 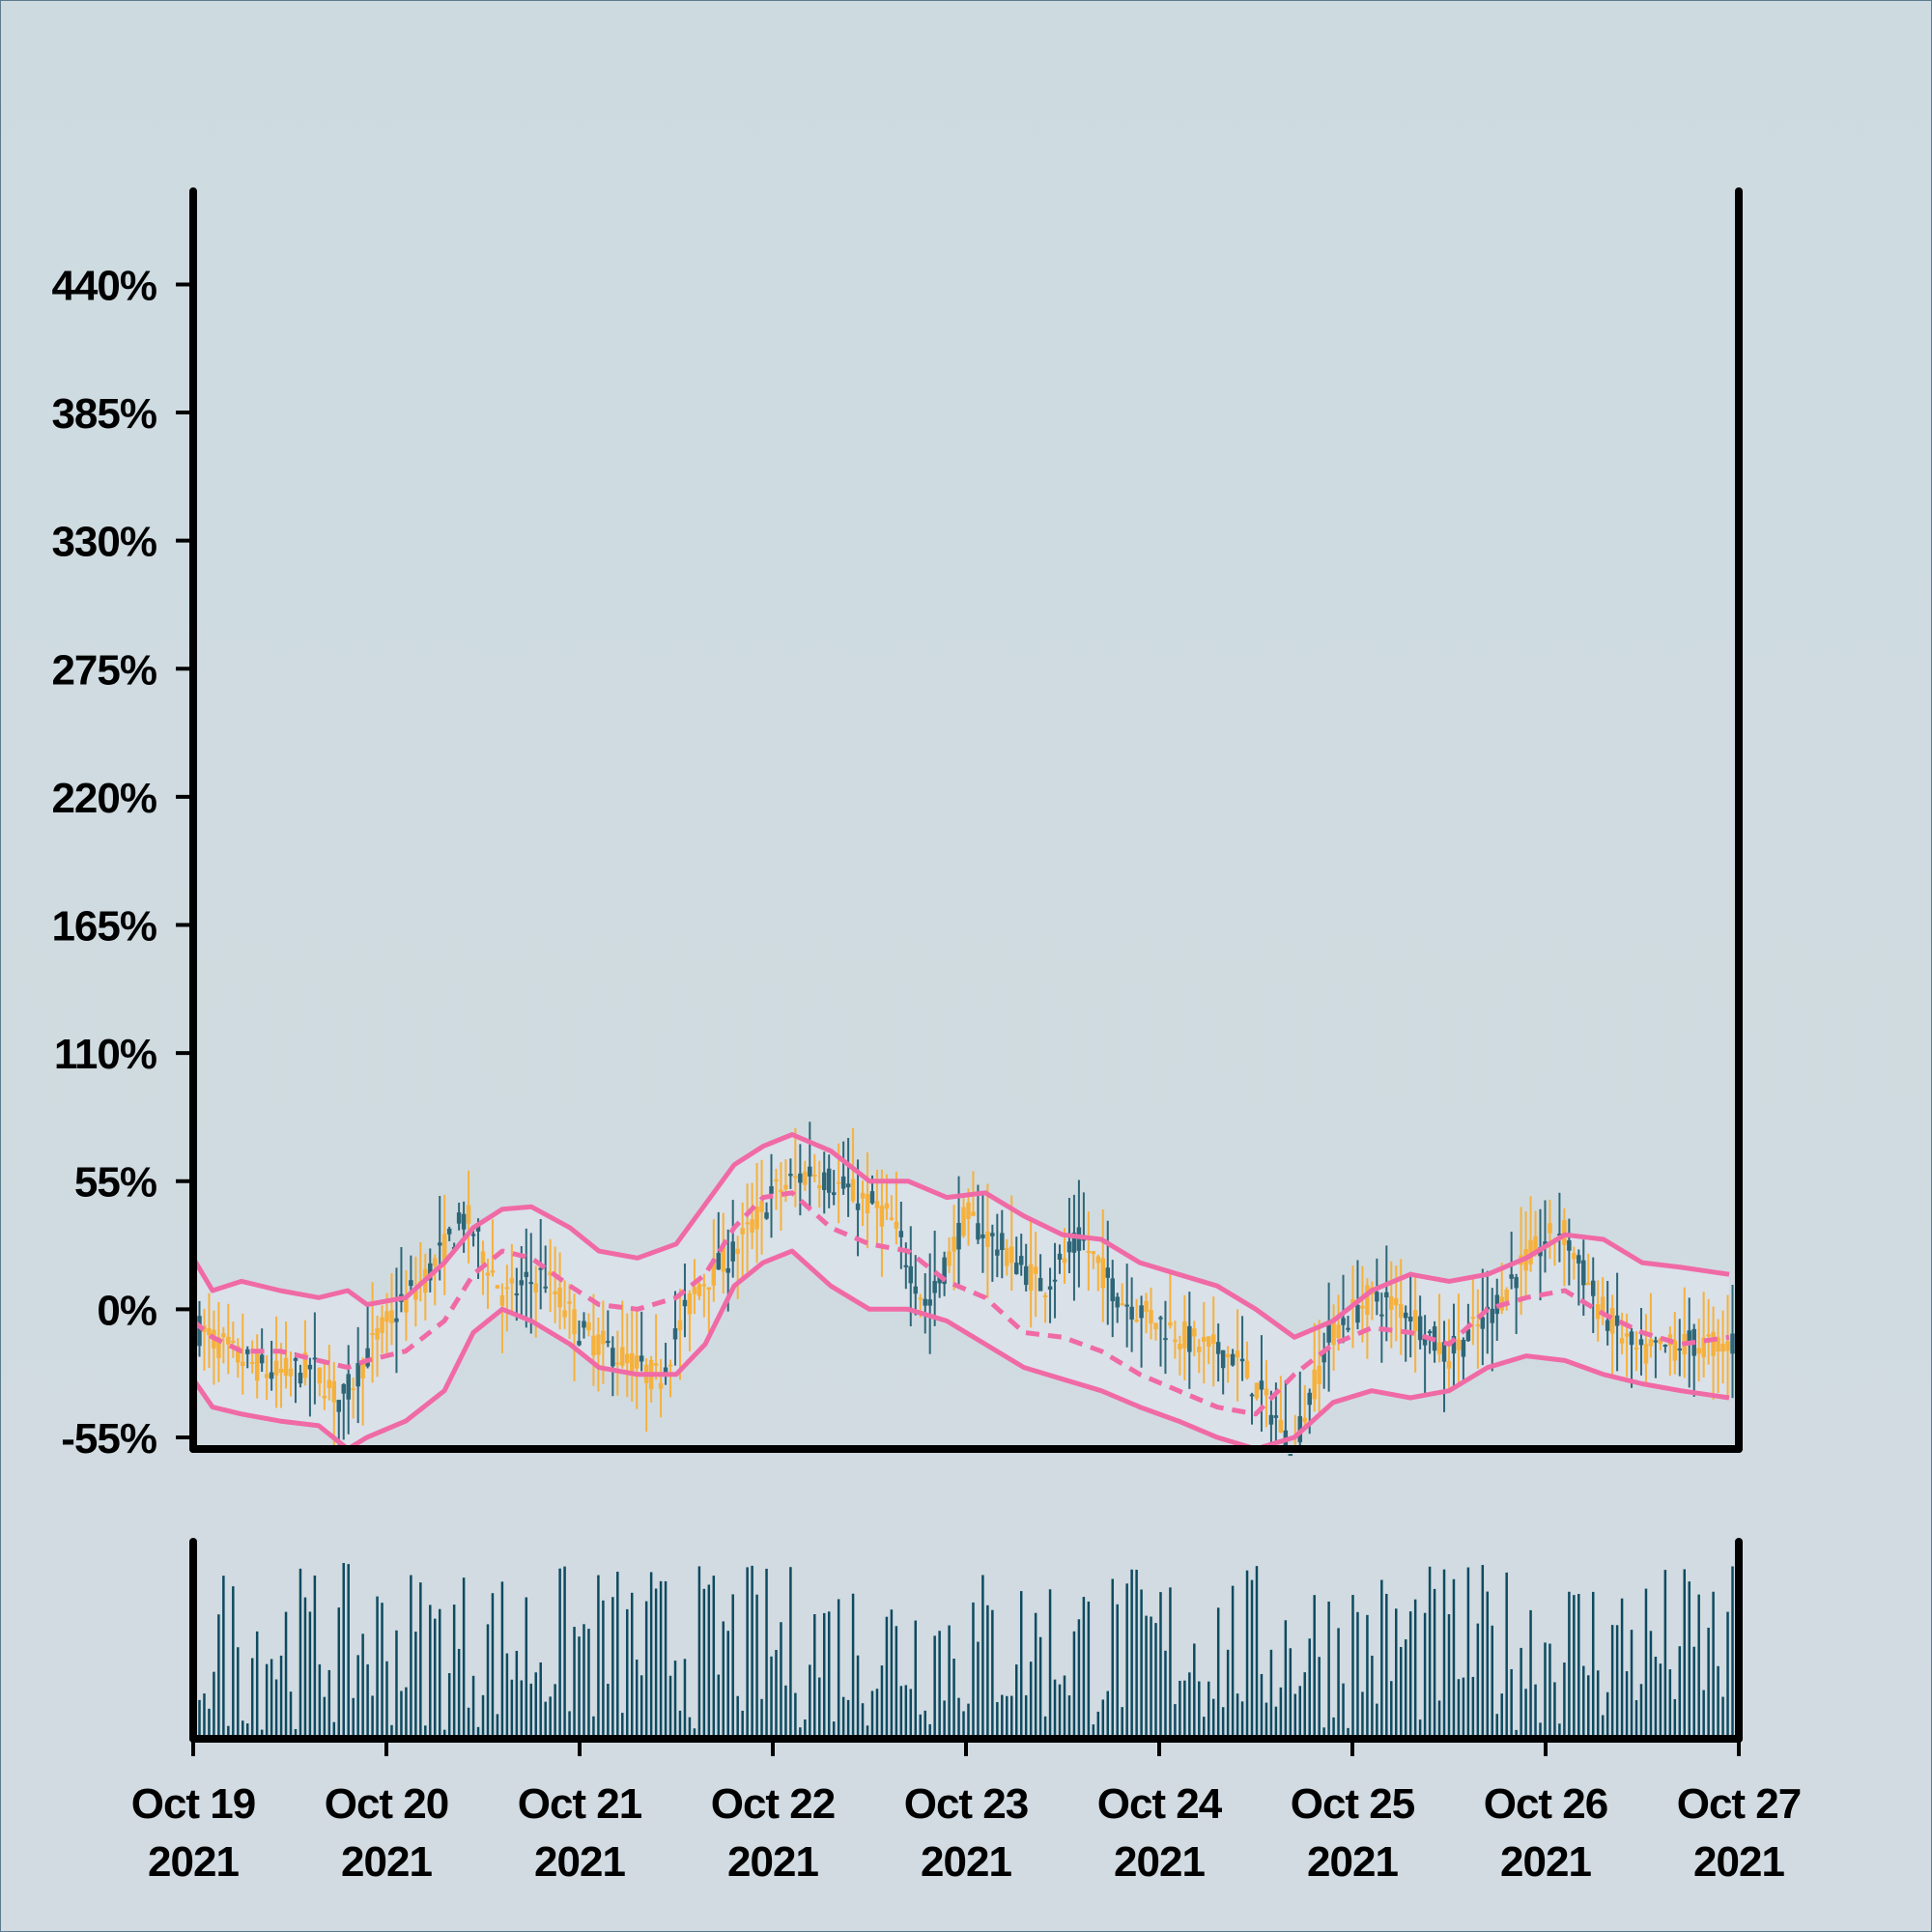 I want to click on volume-bars, so click(x=966, y=1651).